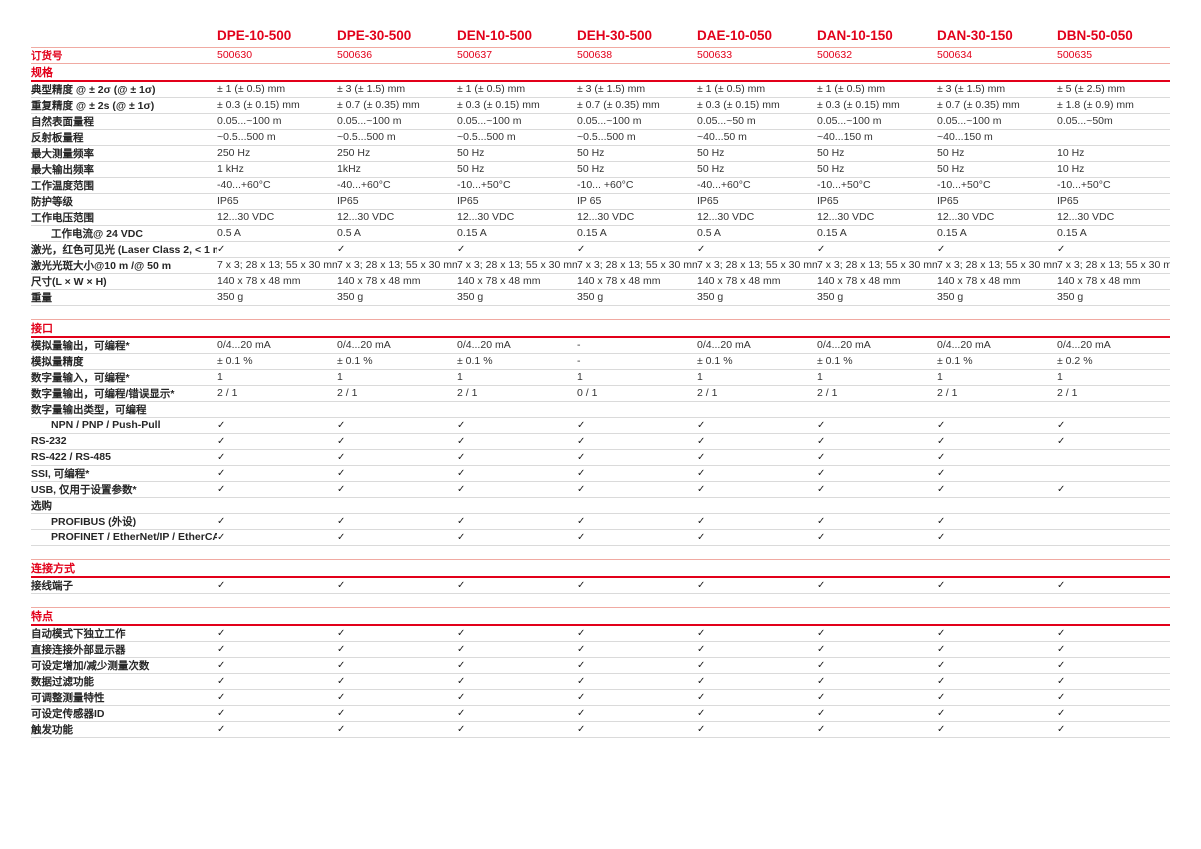 This screenshot has height=849, width=1201. Describe the element at coordinates (600, 328) in the screenshot. I see `section-title: 接口` at that location.